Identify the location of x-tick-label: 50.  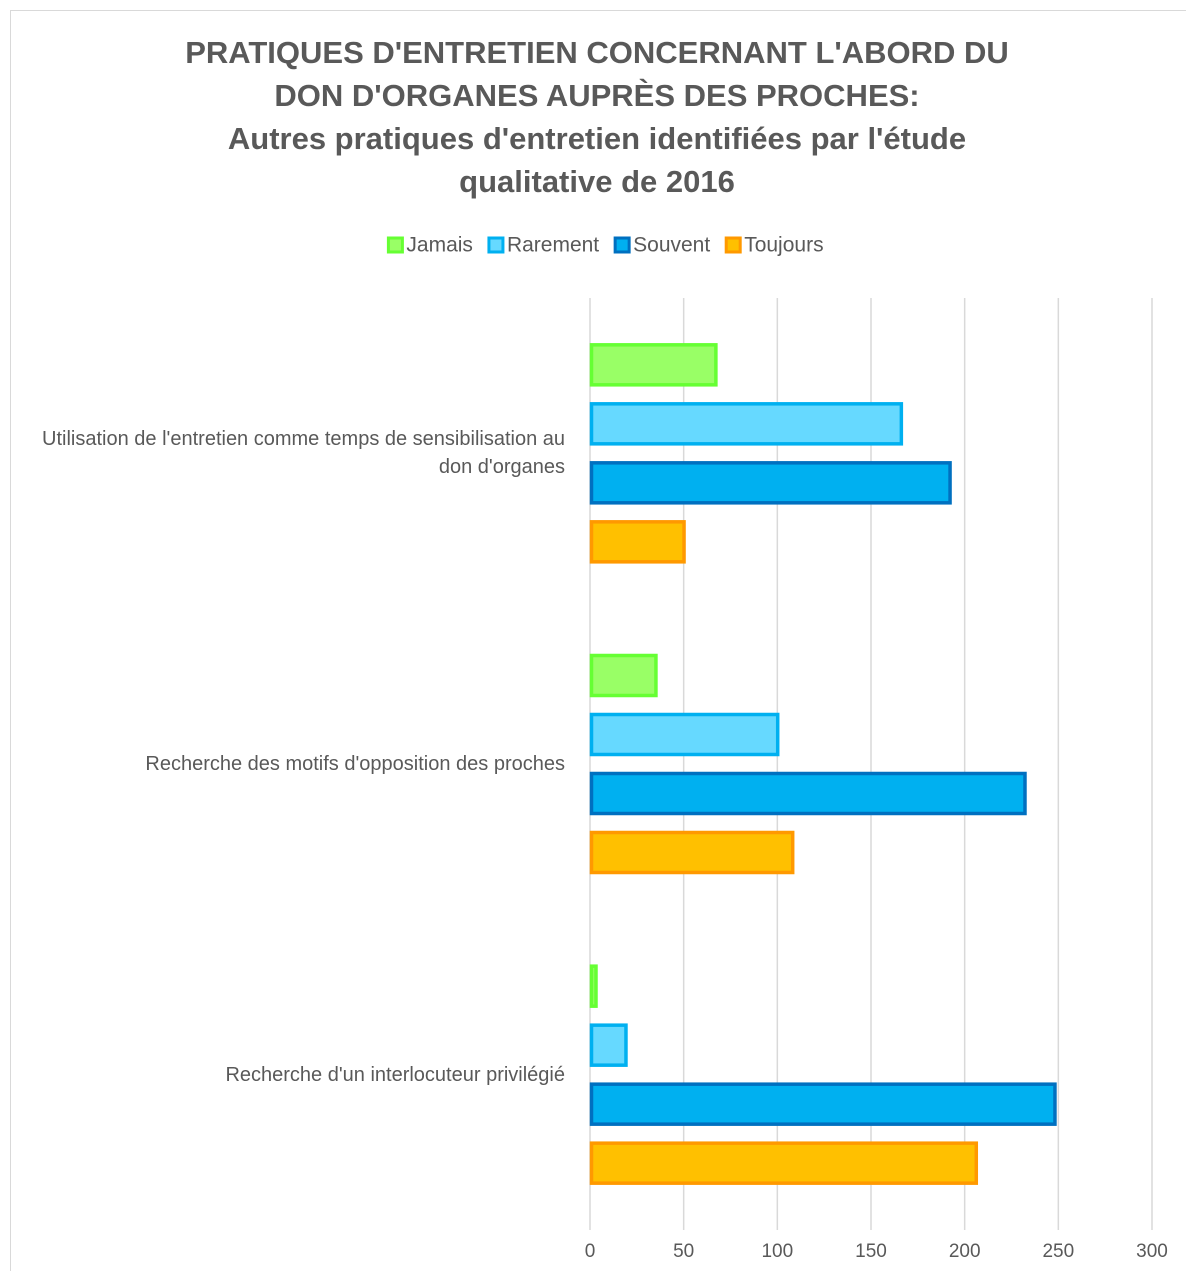
(683, 1251).